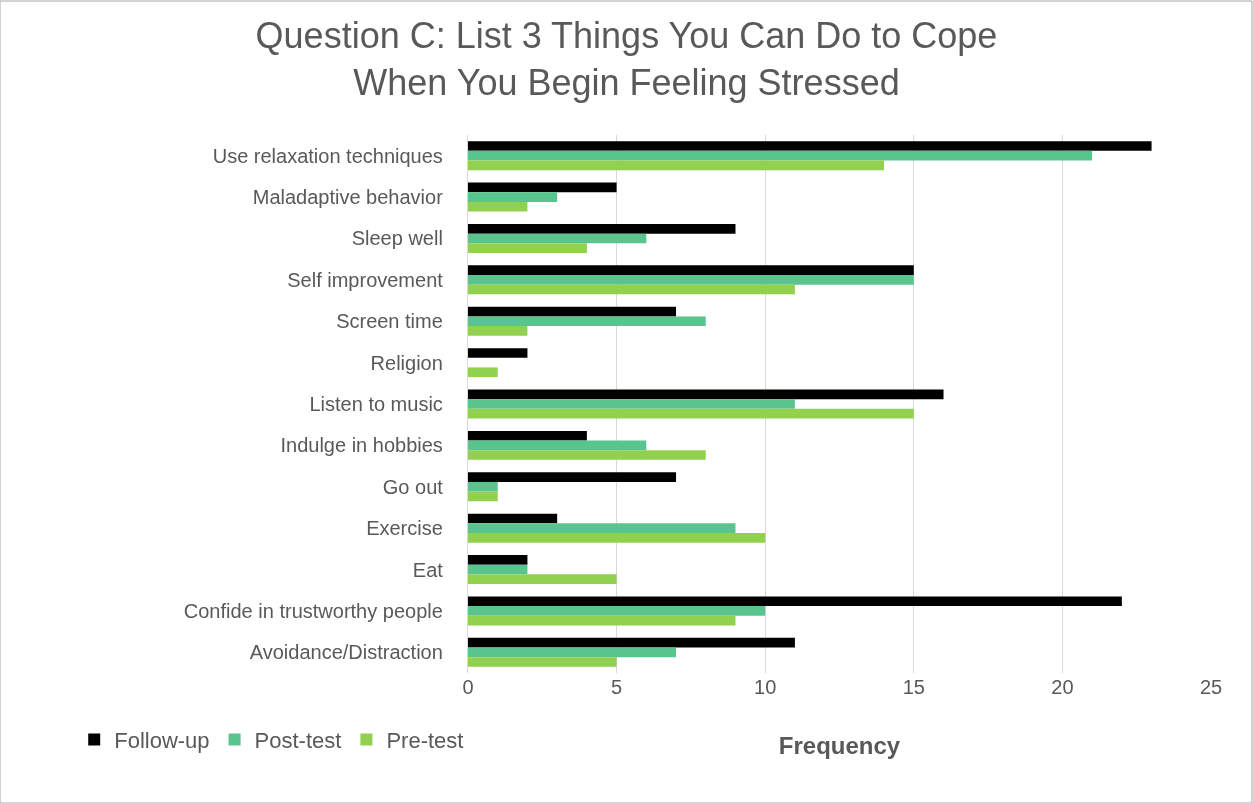 The image size is (1253, 803). I want to click on x-tick-label: 0, so click(468, 687).